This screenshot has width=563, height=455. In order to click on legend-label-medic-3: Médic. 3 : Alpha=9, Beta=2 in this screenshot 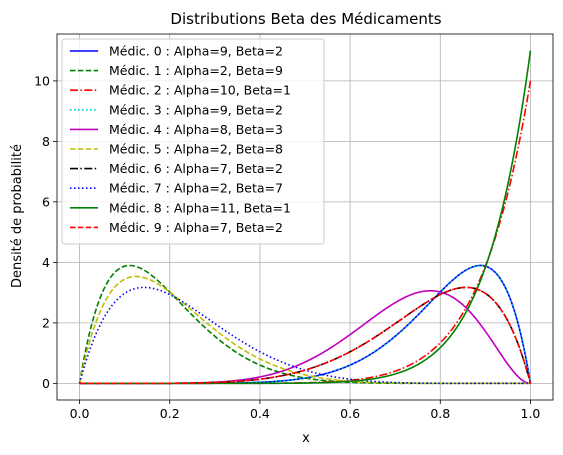, I will do `click(196, 109)`.